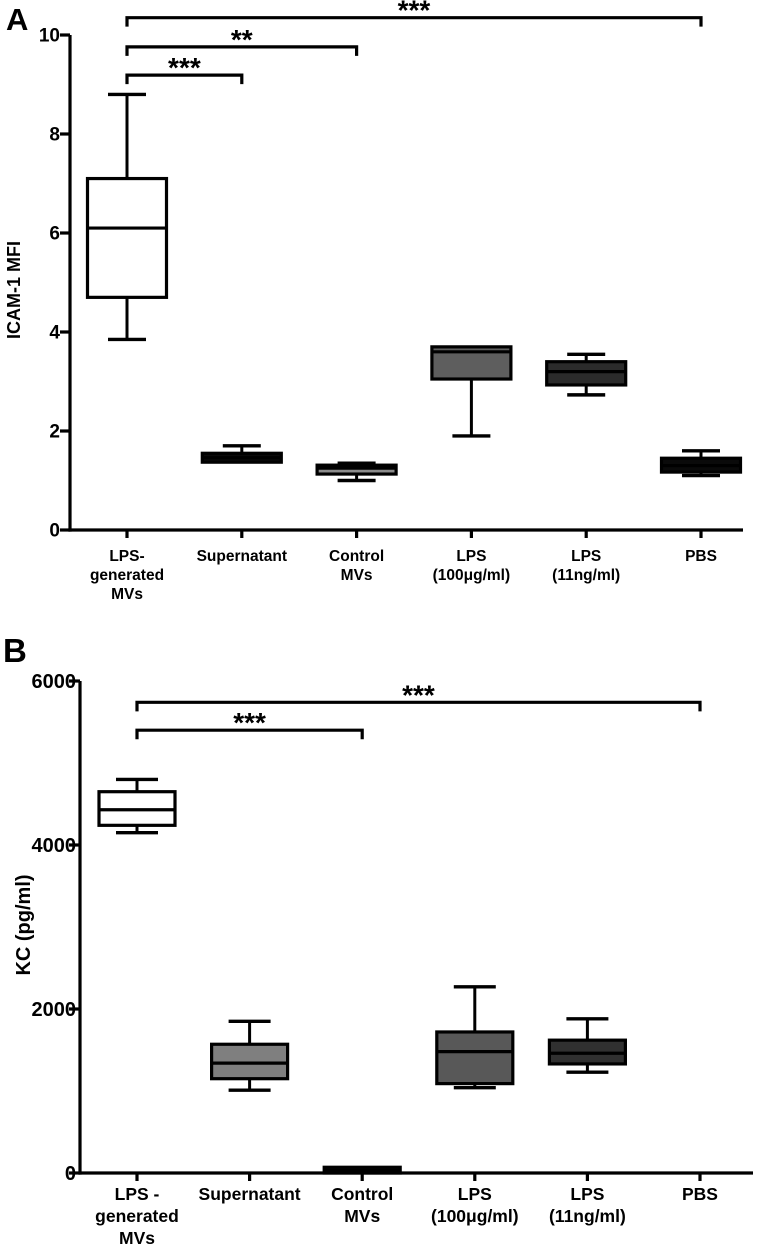 This screenshot has width=762, height=1245. Describe the element at coordinates (15, 650) in the screenshot. I see `panel-letter: B` at that location.